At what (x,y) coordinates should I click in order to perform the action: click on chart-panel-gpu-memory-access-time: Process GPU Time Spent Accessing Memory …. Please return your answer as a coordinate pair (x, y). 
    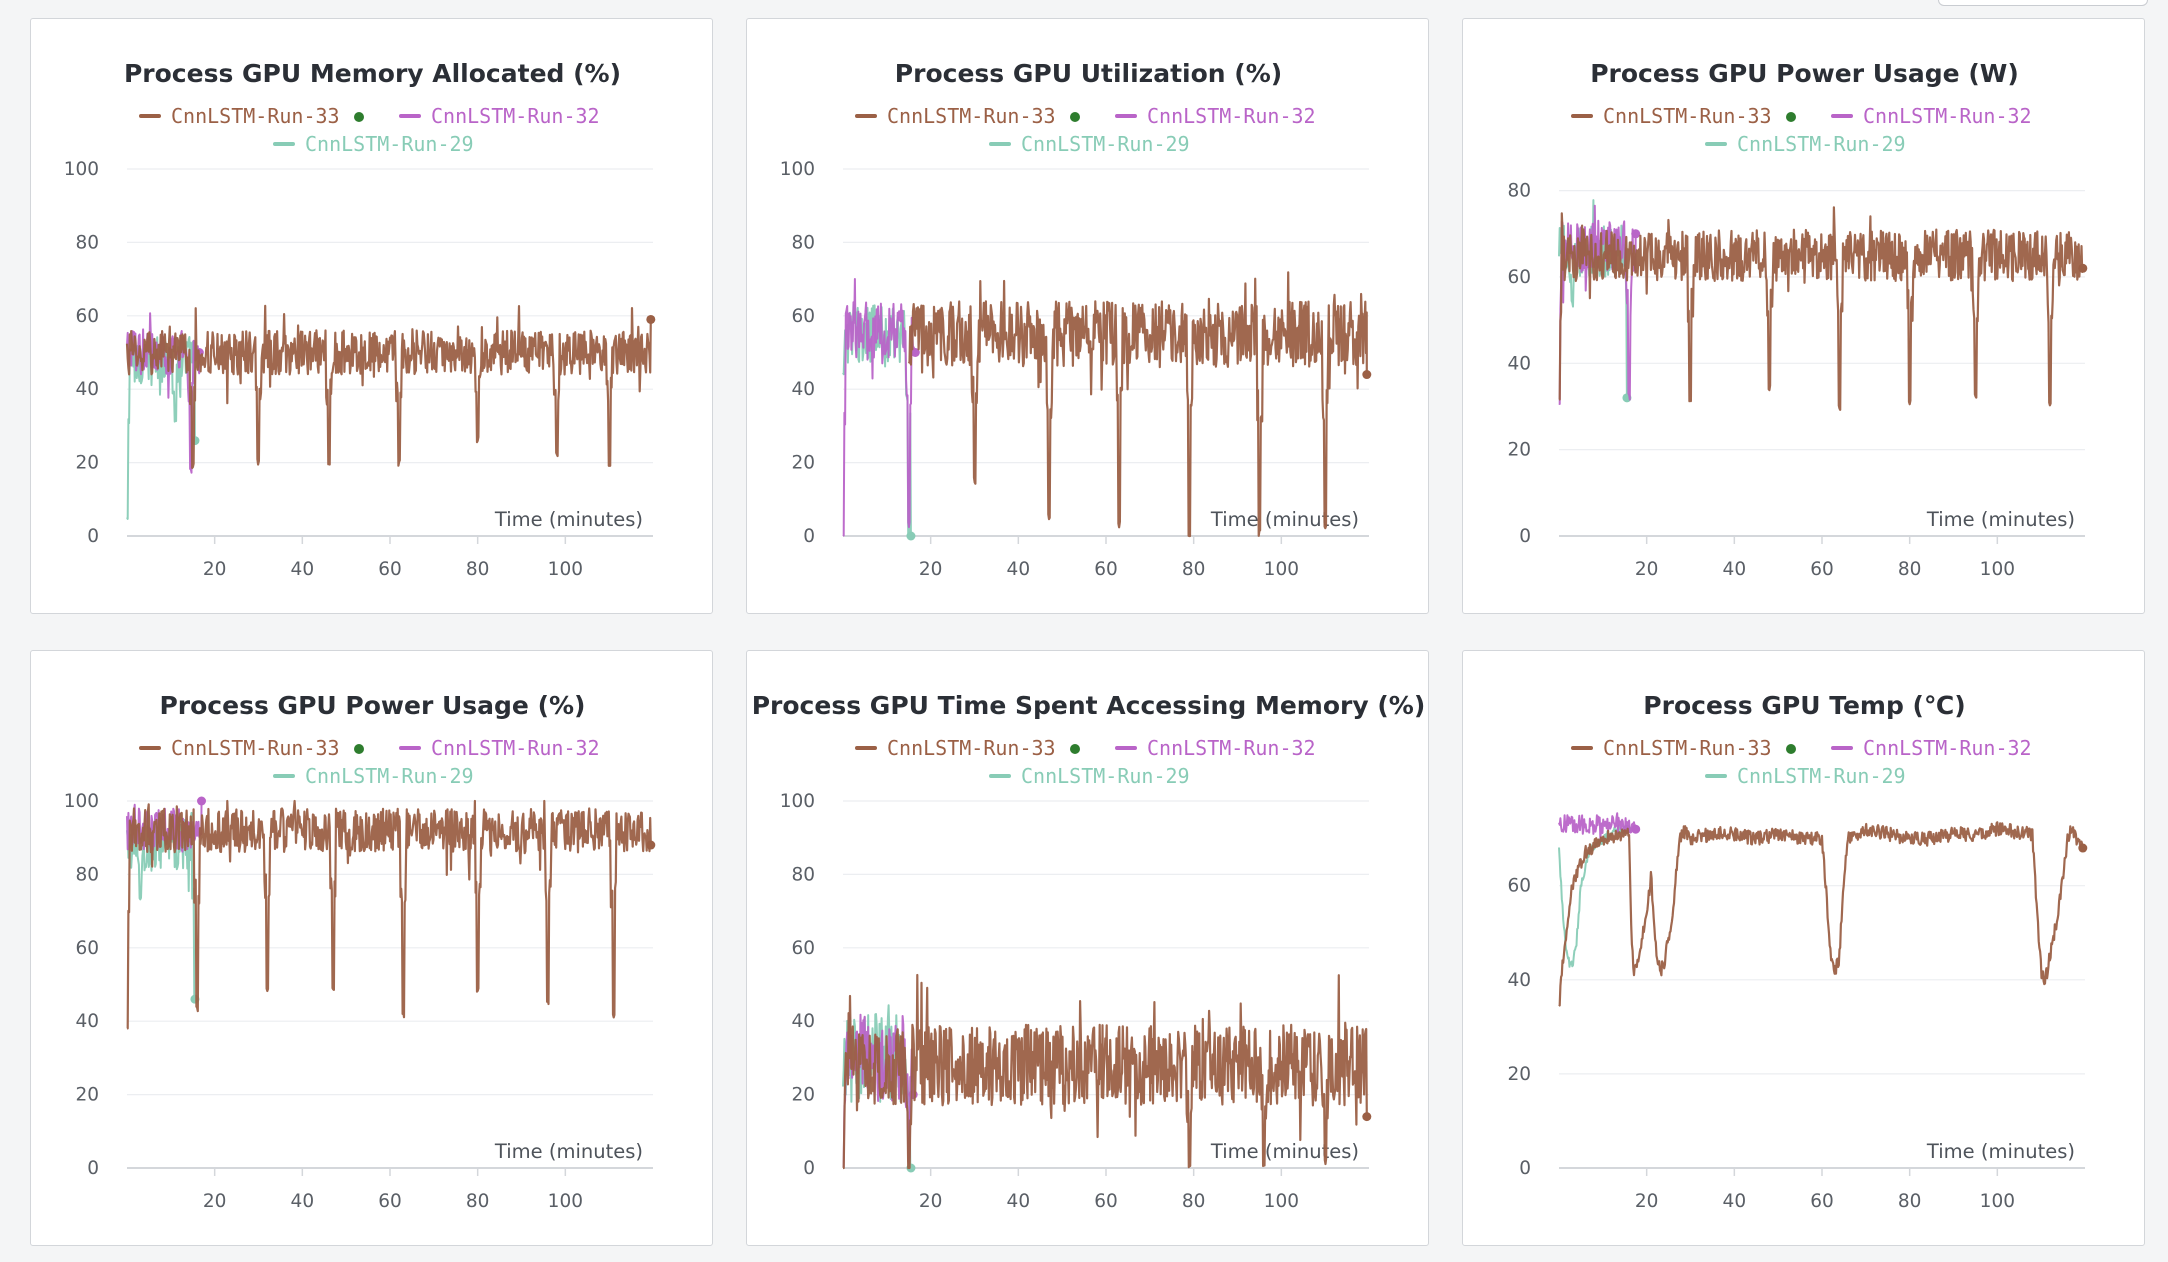
    Looking at the image, I should click on (1087, 948).